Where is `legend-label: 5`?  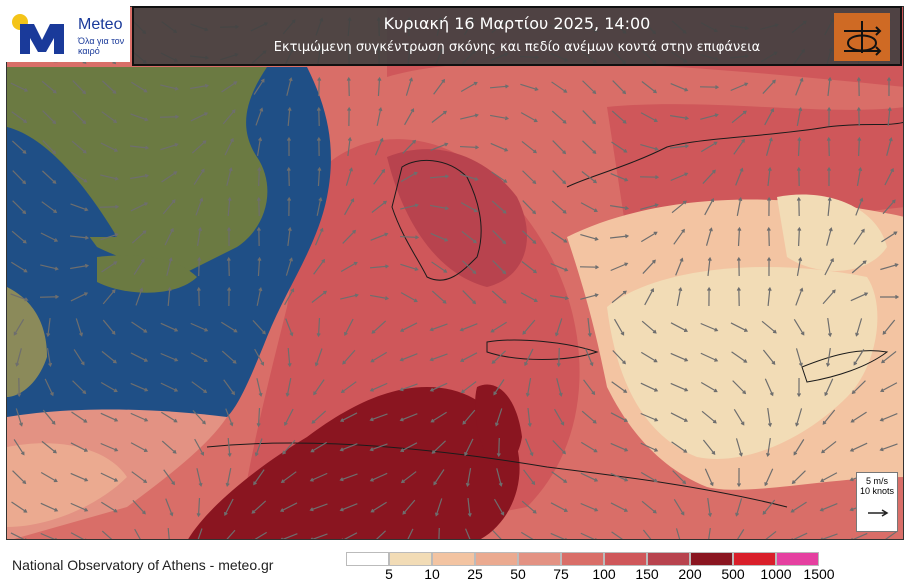
legend-label: 5 is located at coordinates (389, 574).